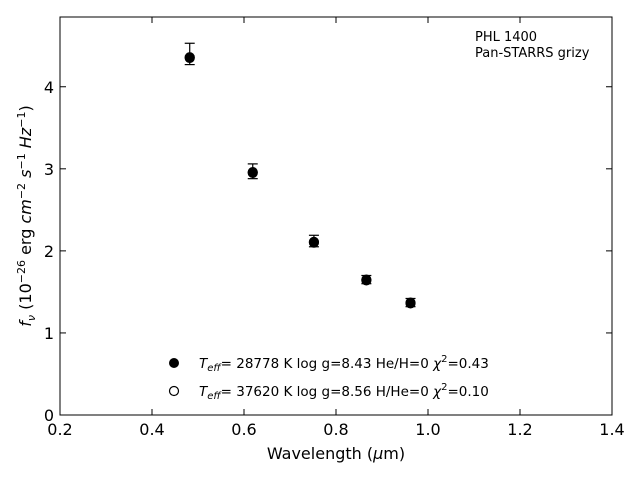 This screenshot has width=640, height=480. Describe the element at coordinates (174, 363) in the screenshot. I see `legend-marker-filled` at that location.